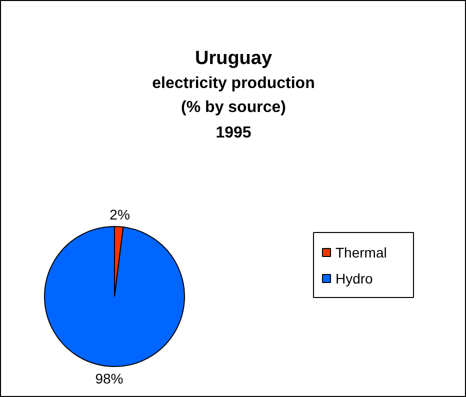 This screenshot has width=466, height=397. Describe the element at coordinates (355, 278) in the screenshot. I see `legend-label: Hydro` at that location.